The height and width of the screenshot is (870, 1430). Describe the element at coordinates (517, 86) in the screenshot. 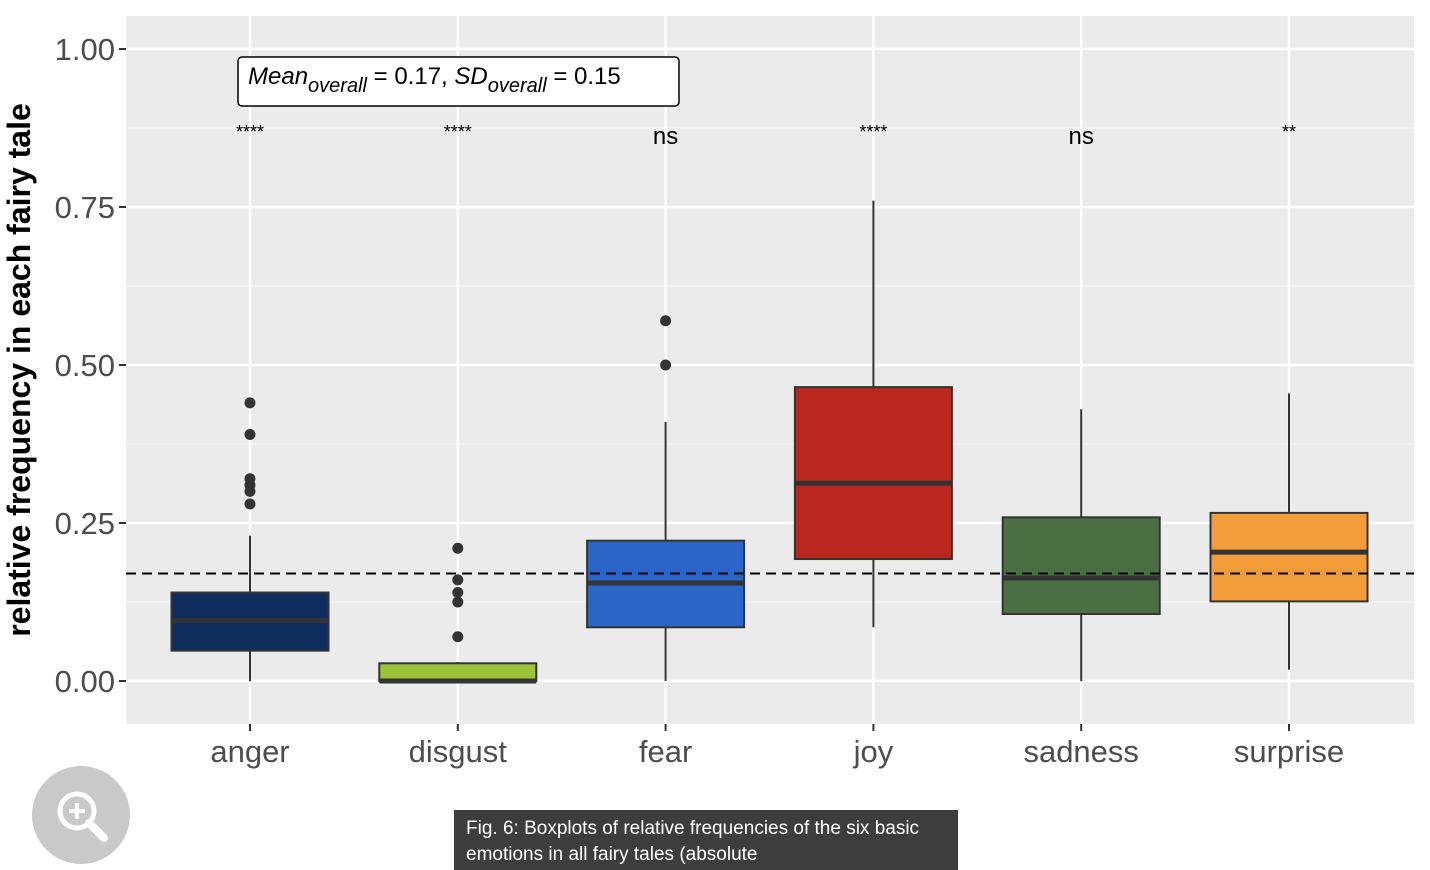

I see `sd-subscript: overall` at that location.